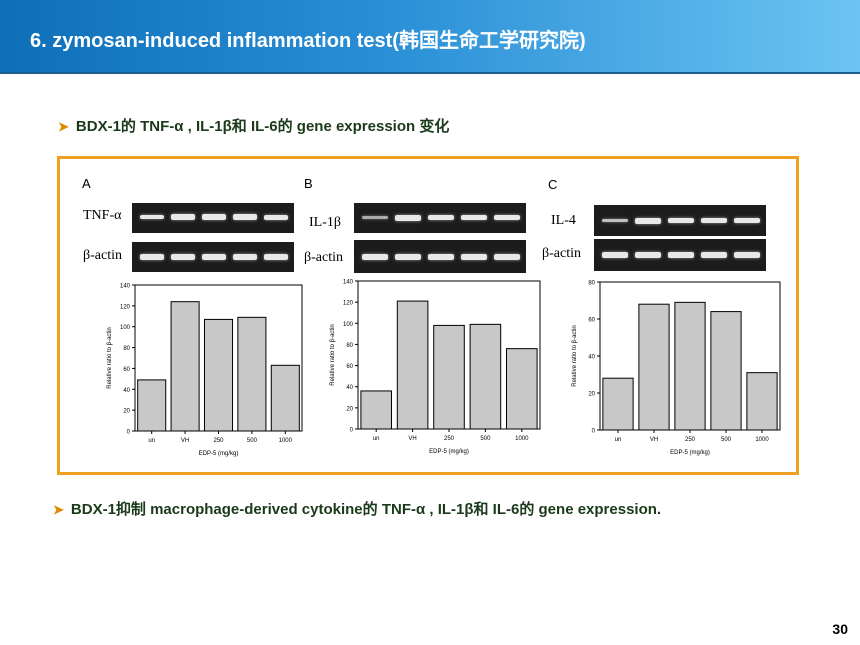 The height and width of the screenshot is (645, 860). I want to click on gel-gene-c, so click(680, 220).